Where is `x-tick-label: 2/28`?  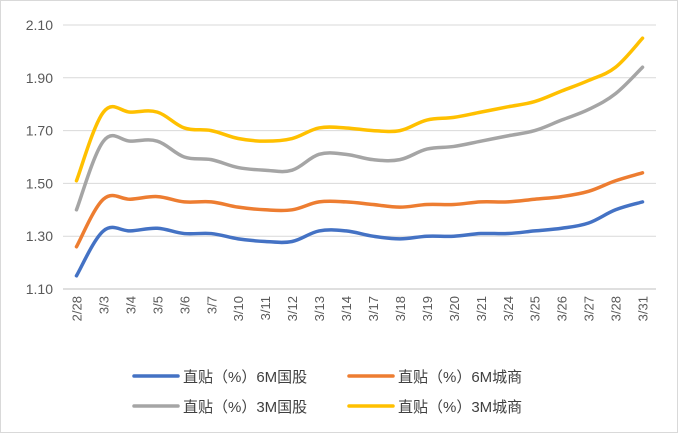 x-tick-label: 2/28 is located at coordinates (76, 308).